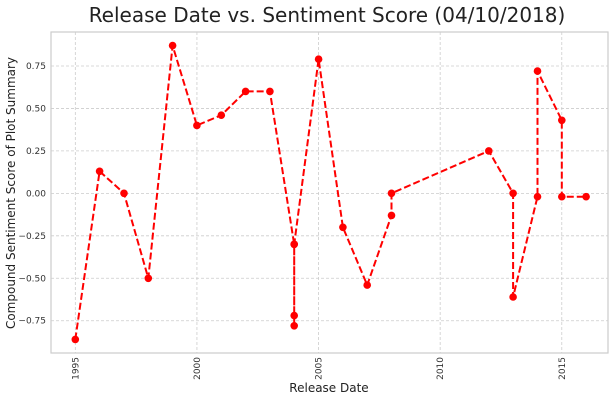  I want to click on y-tick-label: 0.00, so click(36, 194).